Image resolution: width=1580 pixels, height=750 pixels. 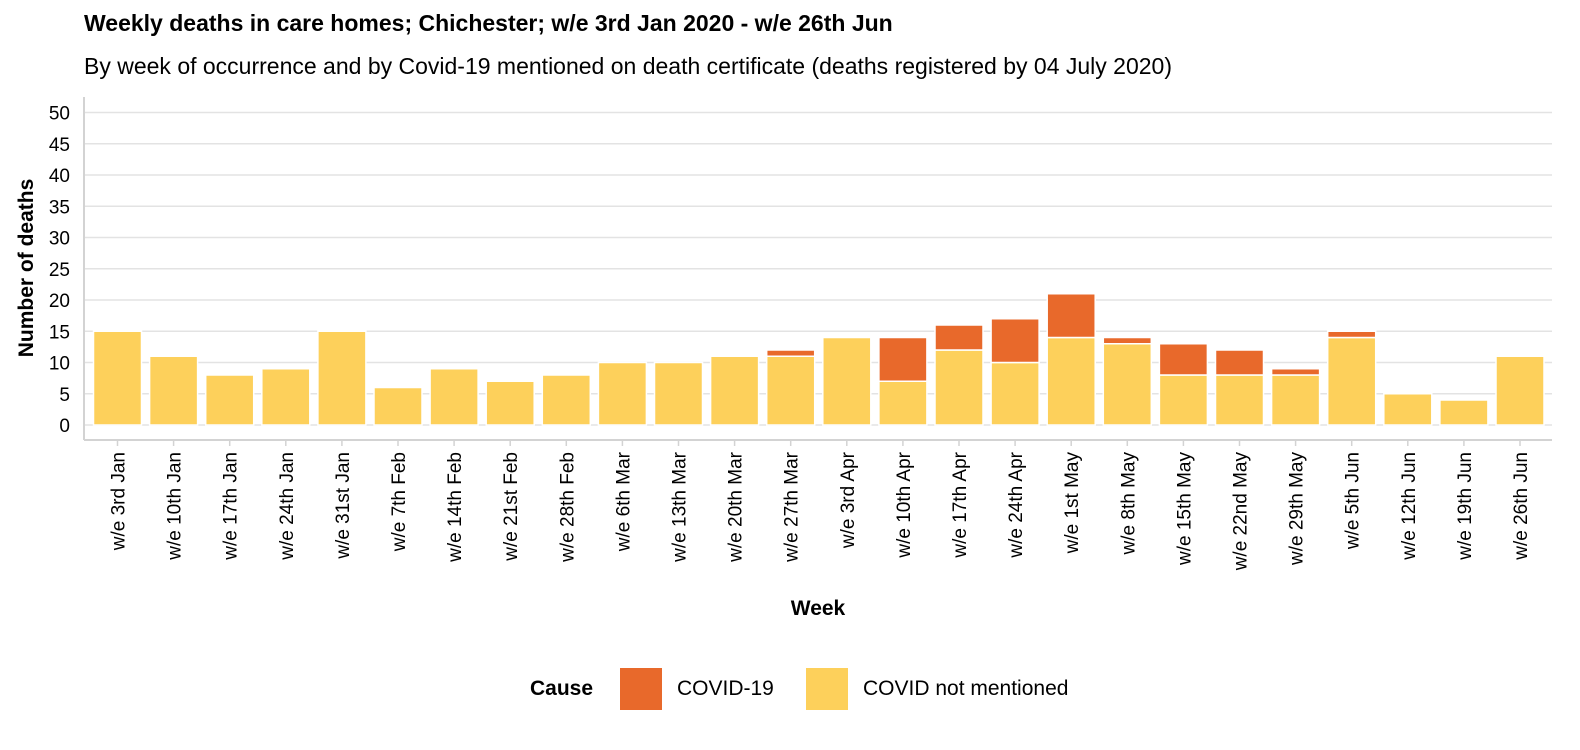 What do you see at coordinates (1072, 503) in the screenshot?
I see `x-tick-label: w/e 1st May` at bounding box center [1072, 503].